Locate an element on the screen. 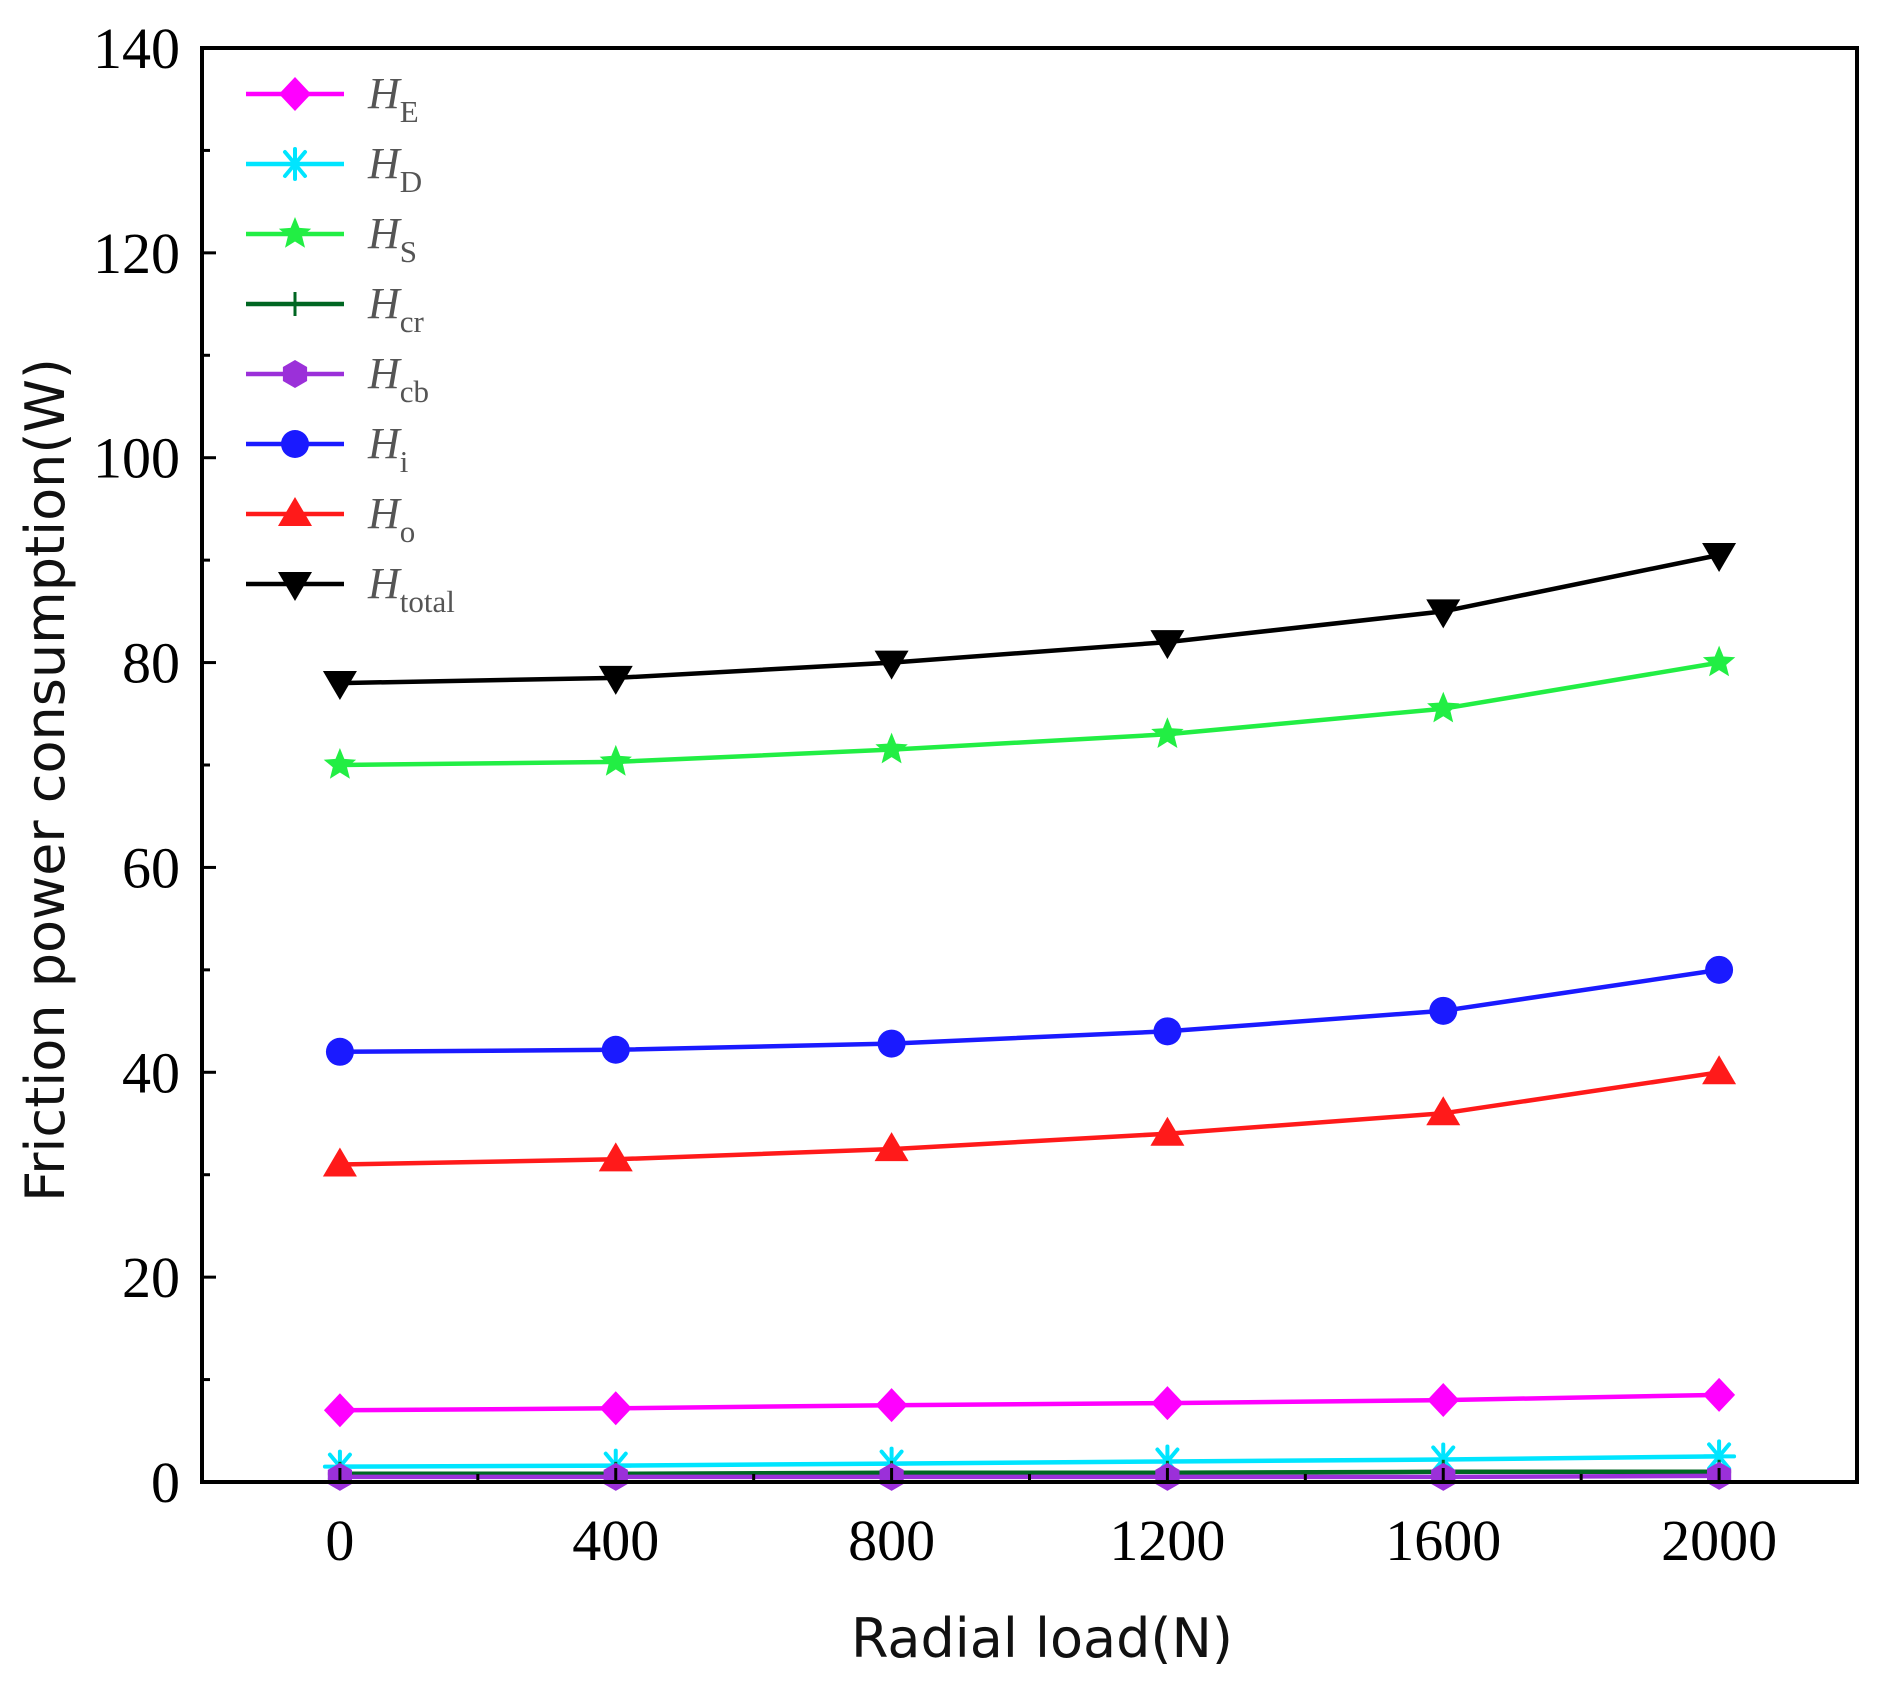  legend-entry: Hcr is located at coordinates (335, 309).